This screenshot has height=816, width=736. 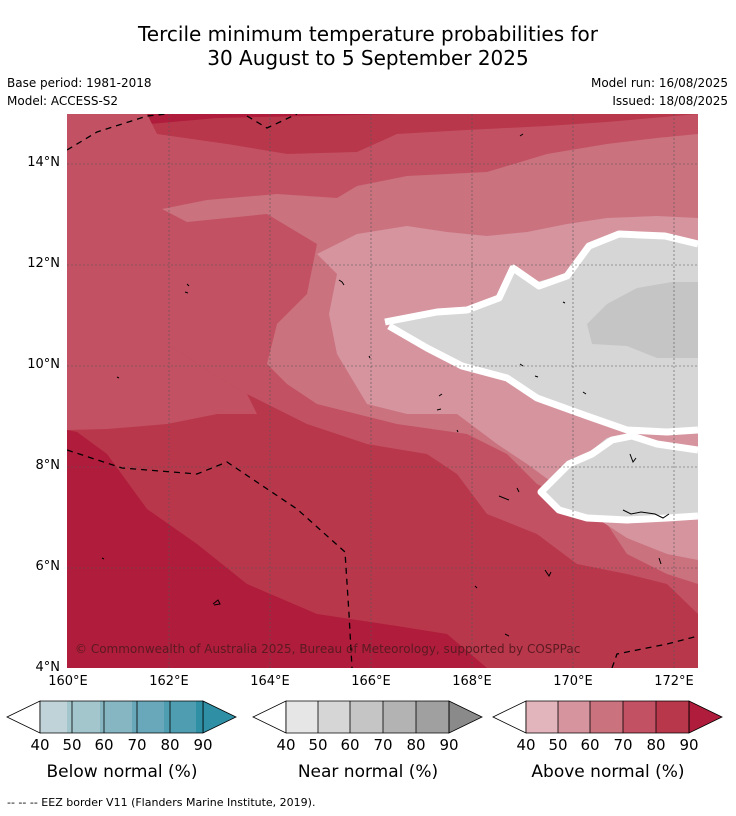 I want to click on lon-label-166: 166°E, so click(x=371, y=681).